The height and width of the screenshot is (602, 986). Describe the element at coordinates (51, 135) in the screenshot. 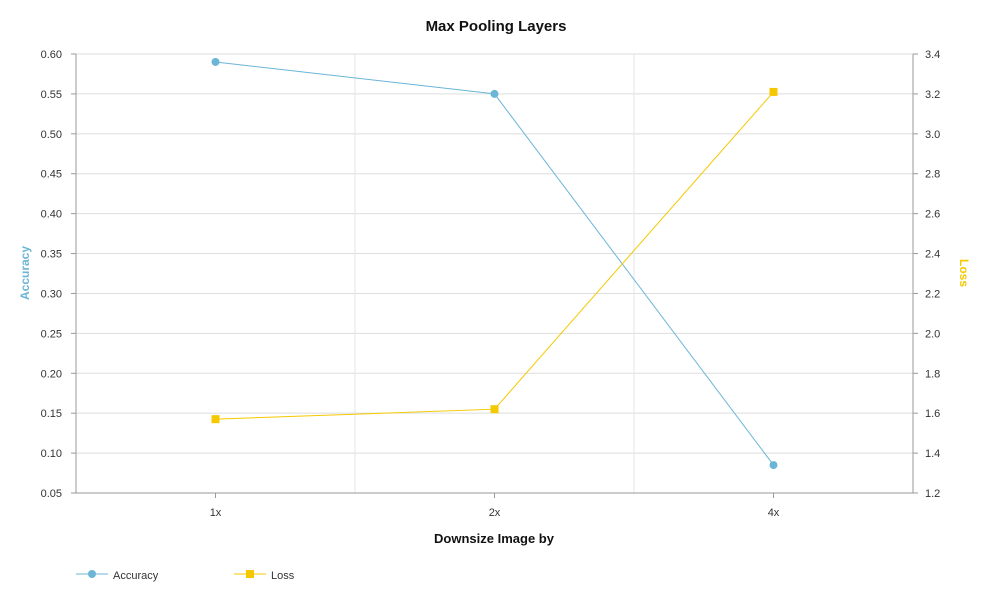

I see `left-tick-label: 0.50` at that location.